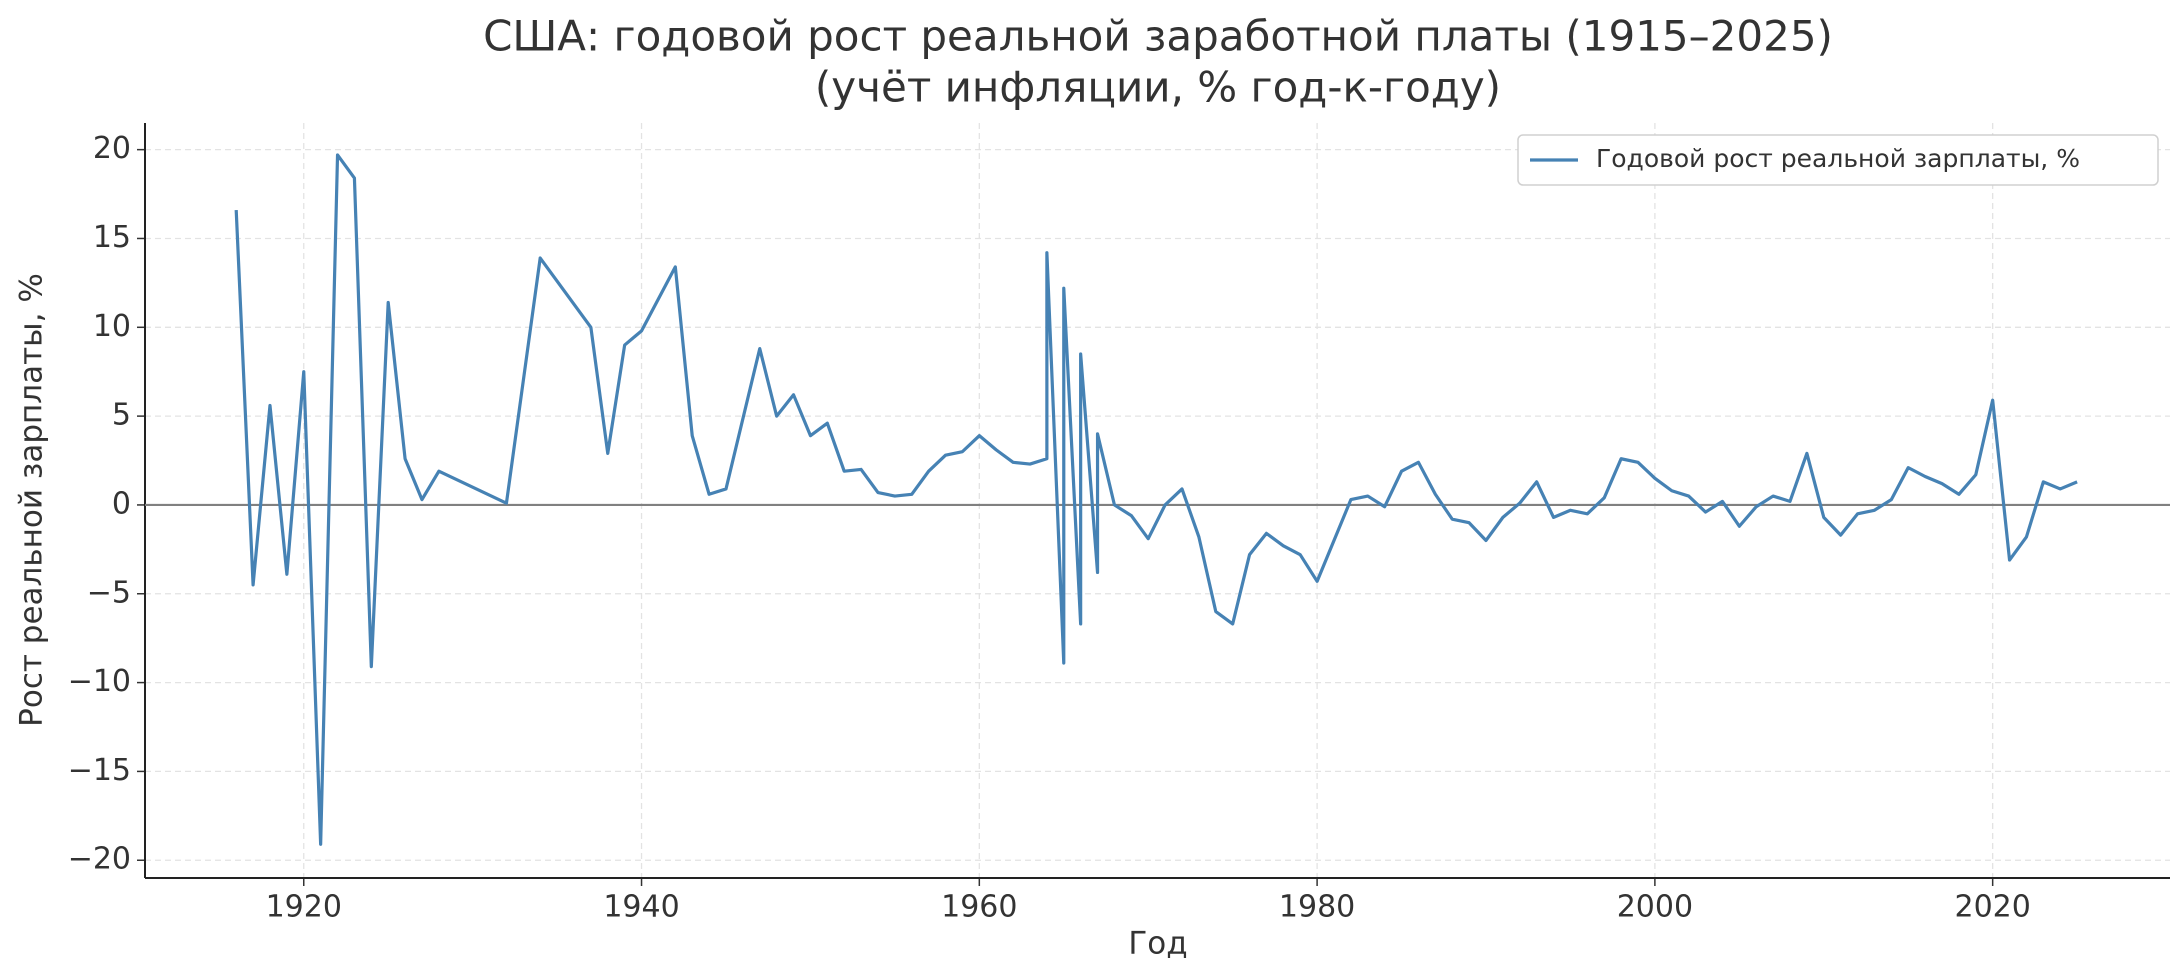  I want to click on y-tick-label: 15, so click(112, 237).